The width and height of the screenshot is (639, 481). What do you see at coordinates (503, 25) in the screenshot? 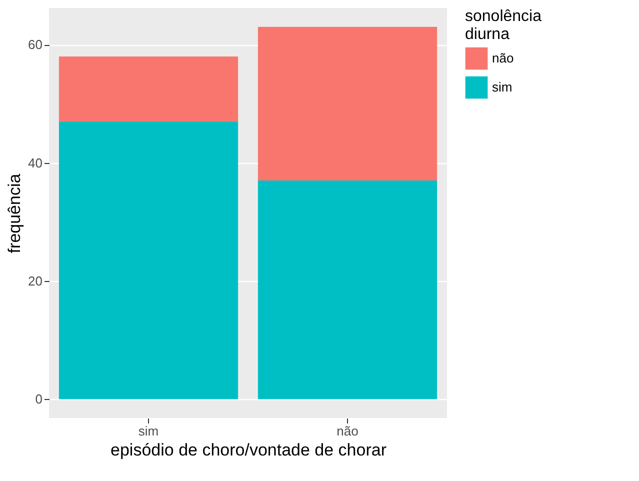
I see `legend-title: sonolência diurna` at bounding box center [503, 25].